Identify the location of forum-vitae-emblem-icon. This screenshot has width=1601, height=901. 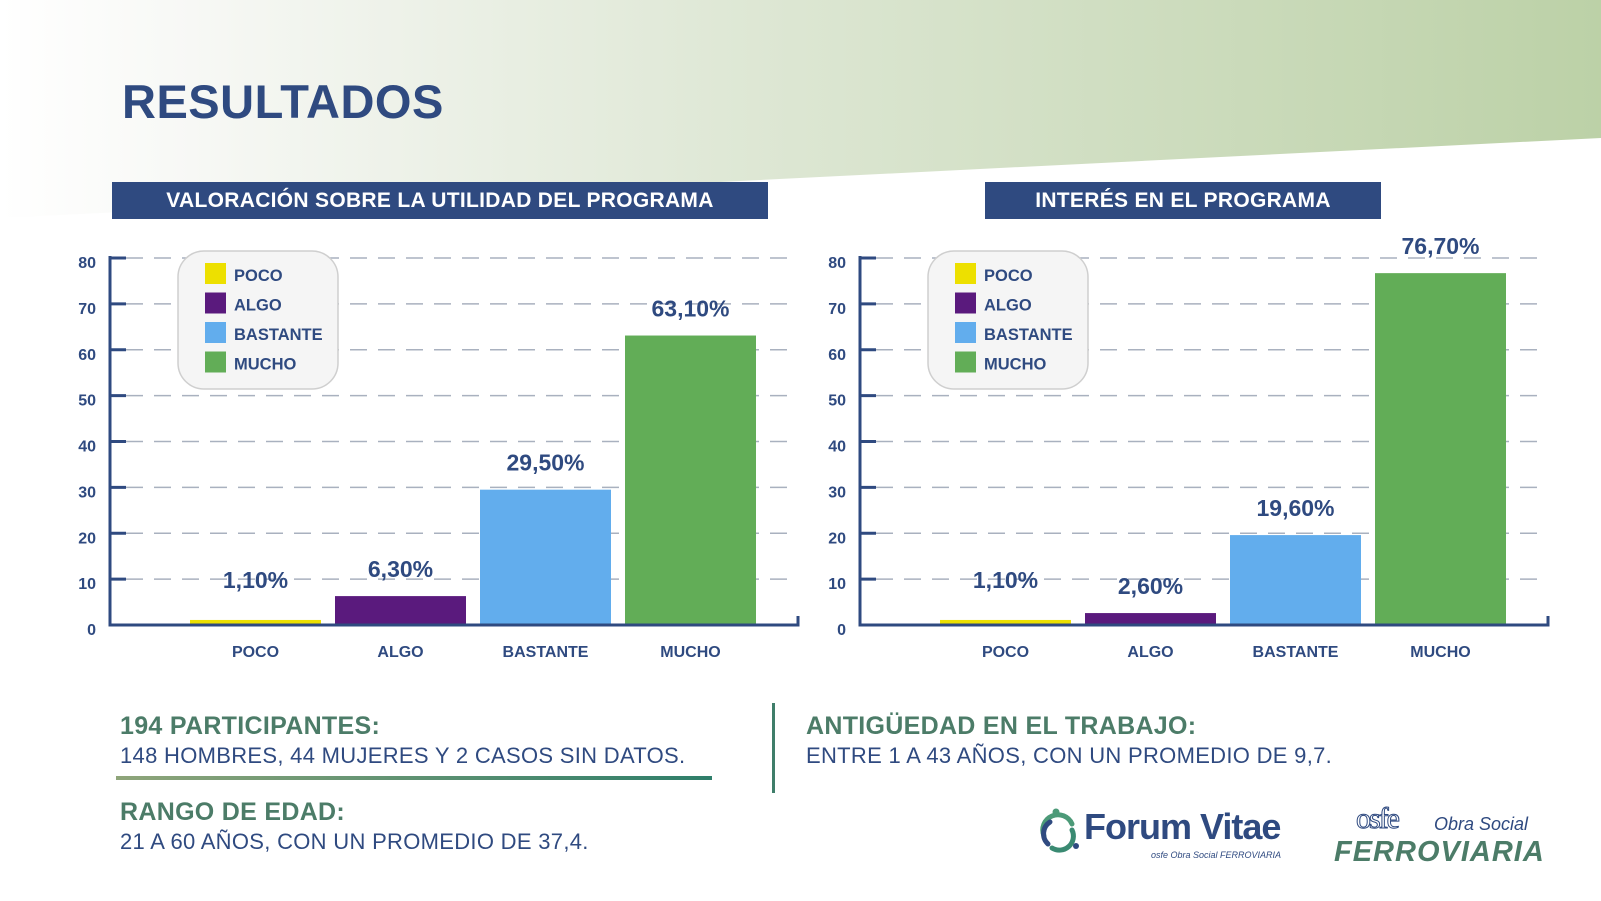
(1059, 830).